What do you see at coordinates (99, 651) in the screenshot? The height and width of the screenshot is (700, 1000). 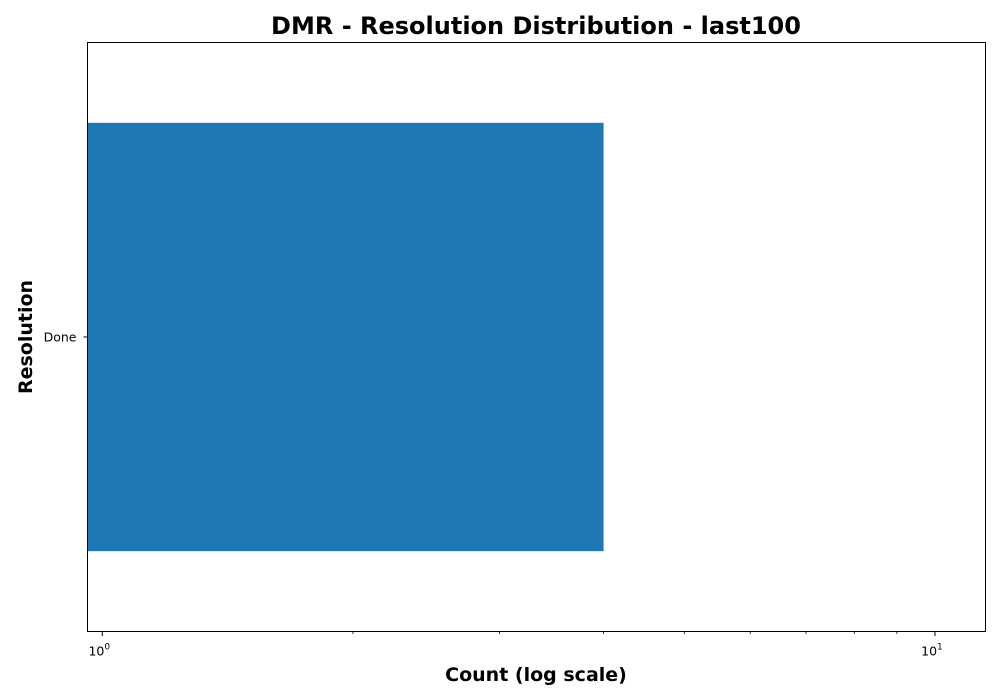 I see `x-tick-label: 100` at bounding box center [99, 651].